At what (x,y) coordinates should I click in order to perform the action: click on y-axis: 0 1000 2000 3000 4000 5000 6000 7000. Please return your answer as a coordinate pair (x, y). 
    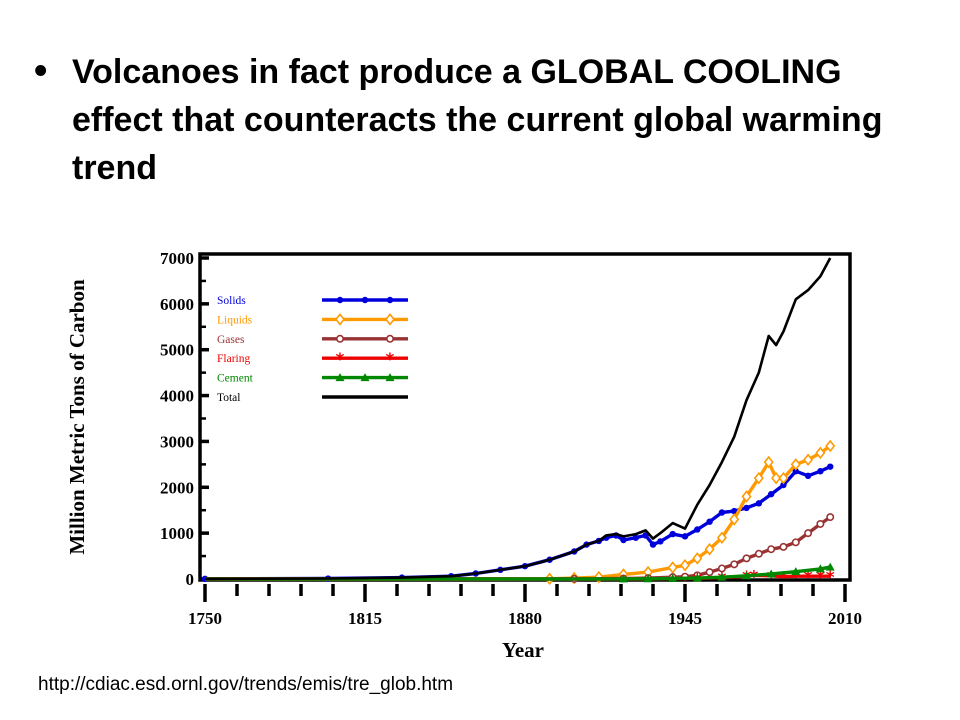
    Looking at the image, I should click on (184, 419).